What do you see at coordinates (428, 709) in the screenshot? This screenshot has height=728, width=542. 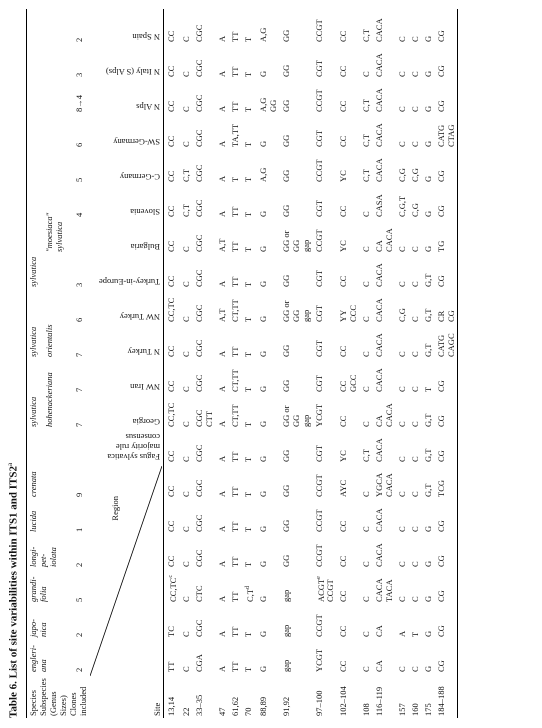 I see `site: 175` at bounding box center [428, 709].